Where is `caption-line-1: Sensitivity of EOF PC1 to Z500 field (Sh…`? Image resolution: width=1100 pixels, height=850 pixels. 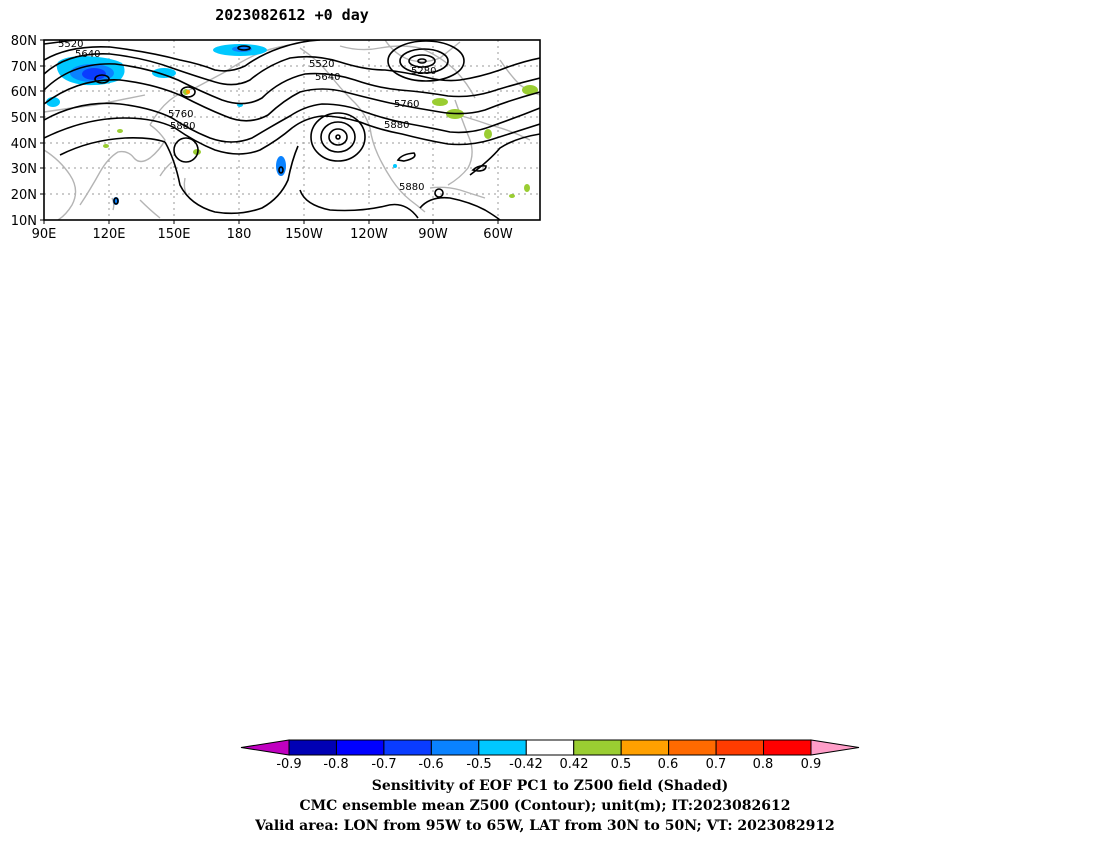
caption-line-1: Sensitivity of EOF PC1 to Z500 field (Sh… is located at coordinates (550, 786).